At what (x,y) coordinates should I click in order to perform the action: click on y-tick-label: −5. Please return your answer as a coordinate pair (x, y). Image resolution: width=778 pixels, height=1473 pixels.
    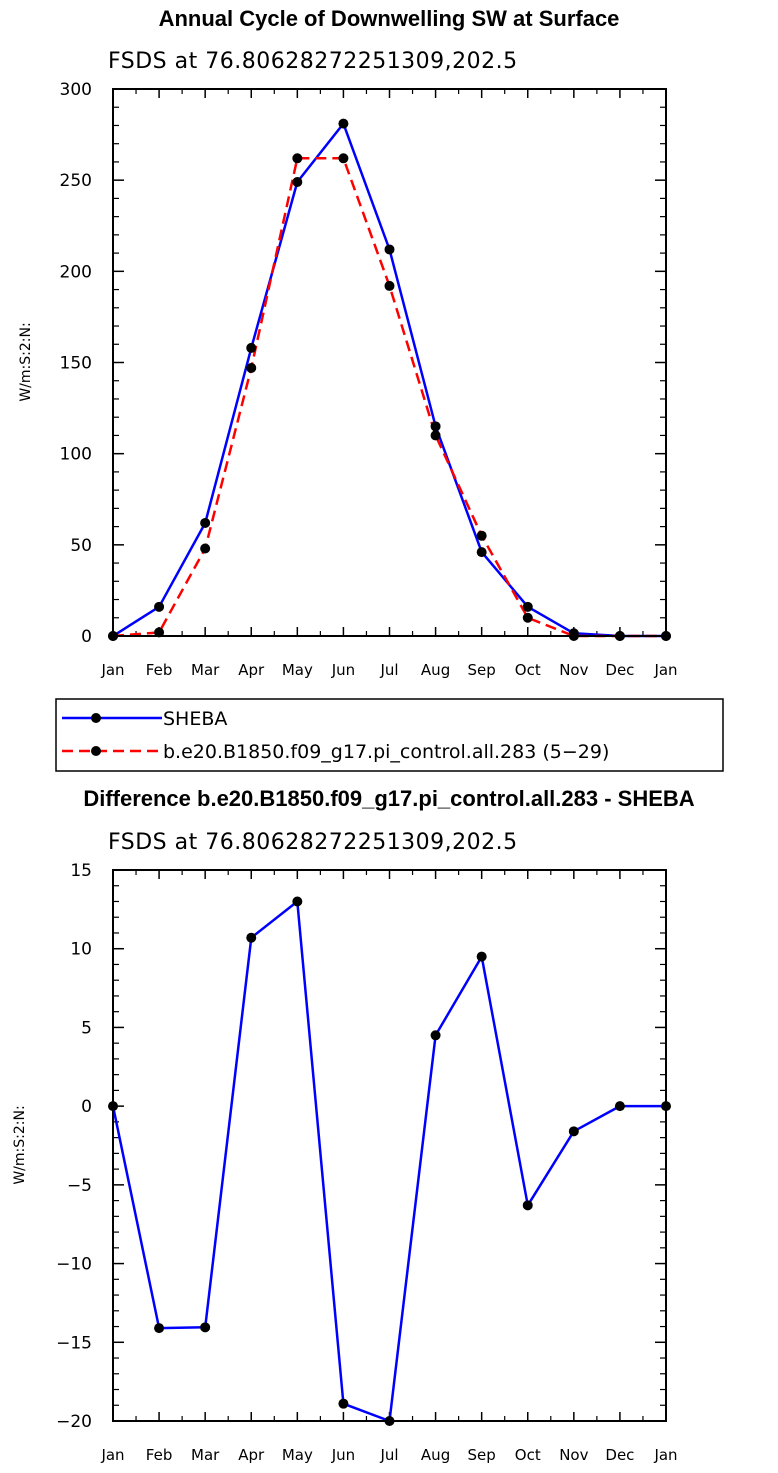
    Looking at the image, I should click on (79, 1186).